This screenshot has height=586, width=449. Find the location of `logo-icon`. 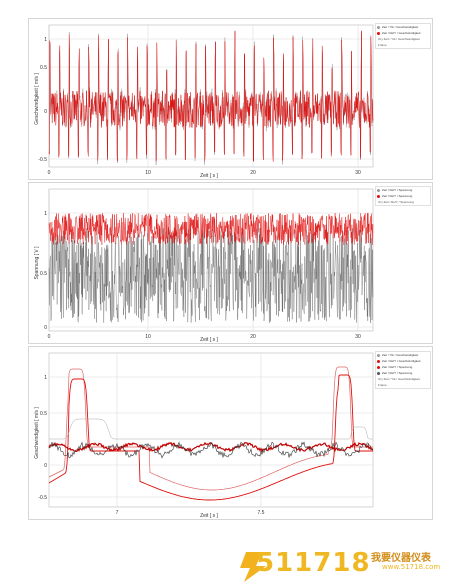

logo-icon is located at coordinates (253, 567).